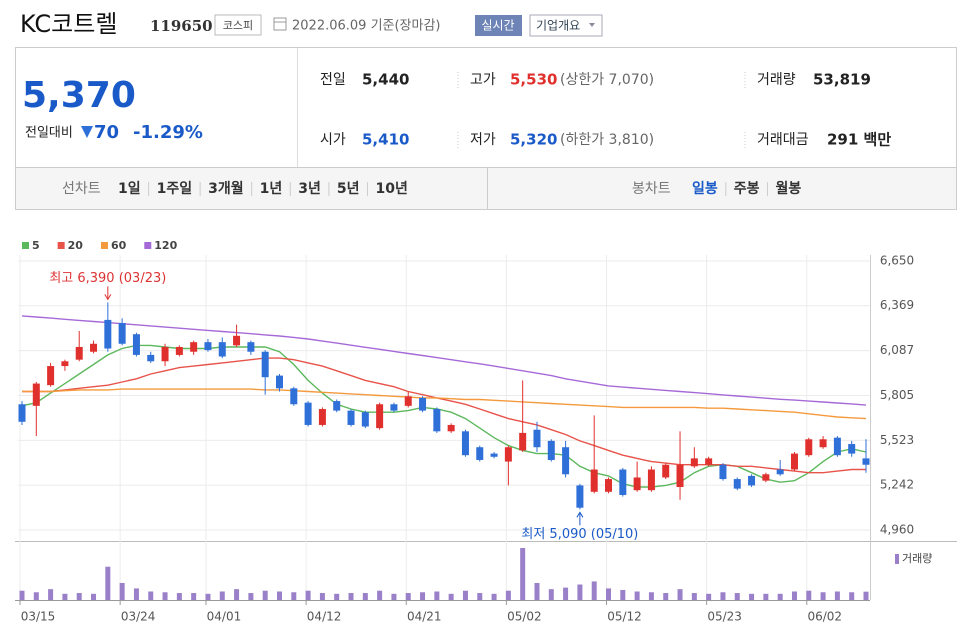 The image size is (957, 634). I want to click on x-tick-label: 05/02, so click(524, 617).